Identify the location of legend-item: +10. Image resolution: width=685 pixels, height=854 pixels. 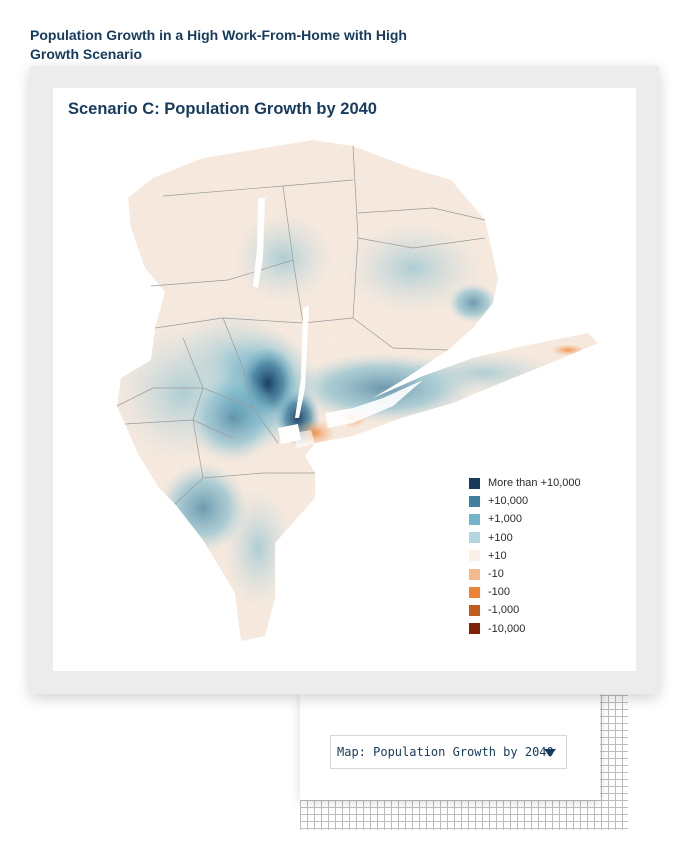
(525, 556).